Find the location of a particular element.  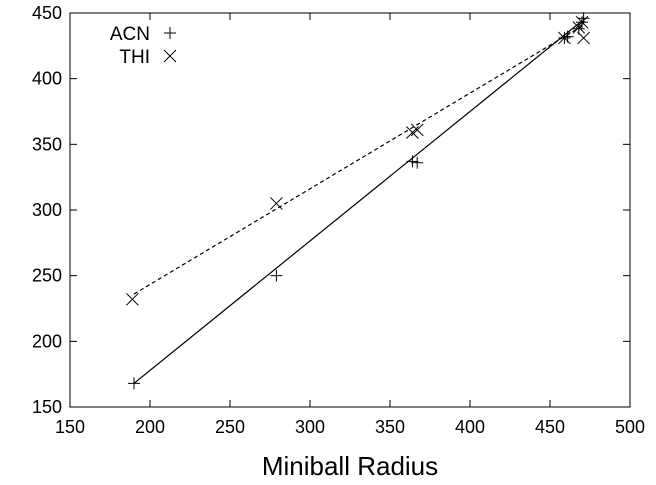

x-tick-label: 400 is located at coordinates (470, 427).